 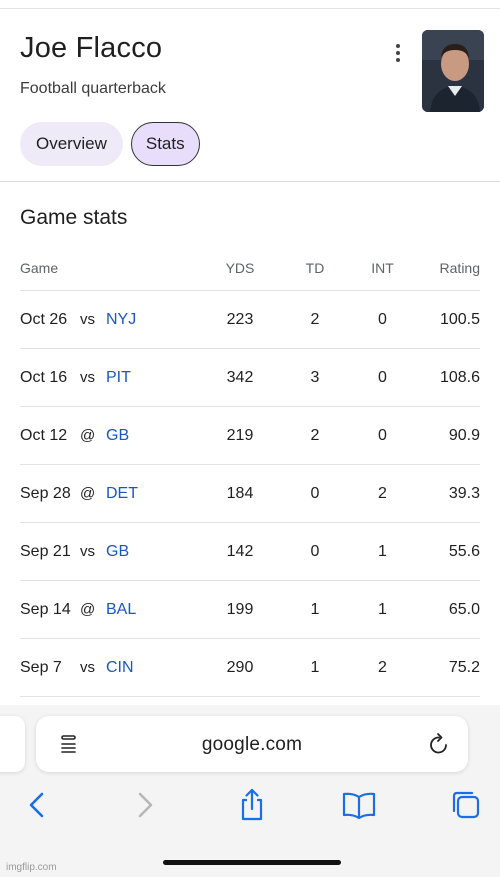 What do you see at coordinates (442, 493) in the screenshot?
I see `rating-cell: 39.3` at bounding box center [442, 493].